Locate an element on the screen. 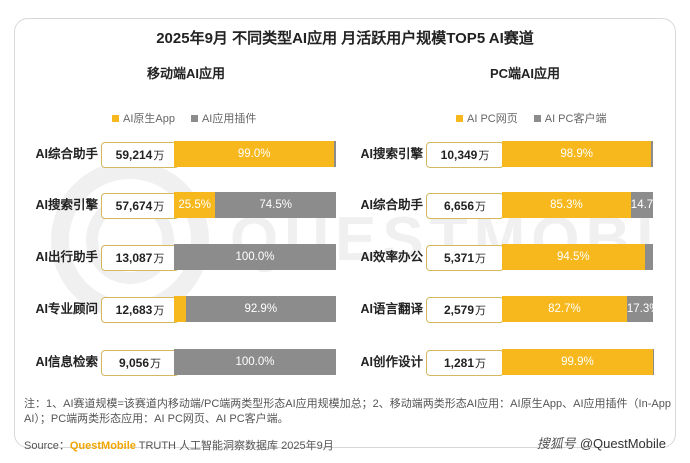  value-box: 9,056万 is located at coordinates (140, 363).